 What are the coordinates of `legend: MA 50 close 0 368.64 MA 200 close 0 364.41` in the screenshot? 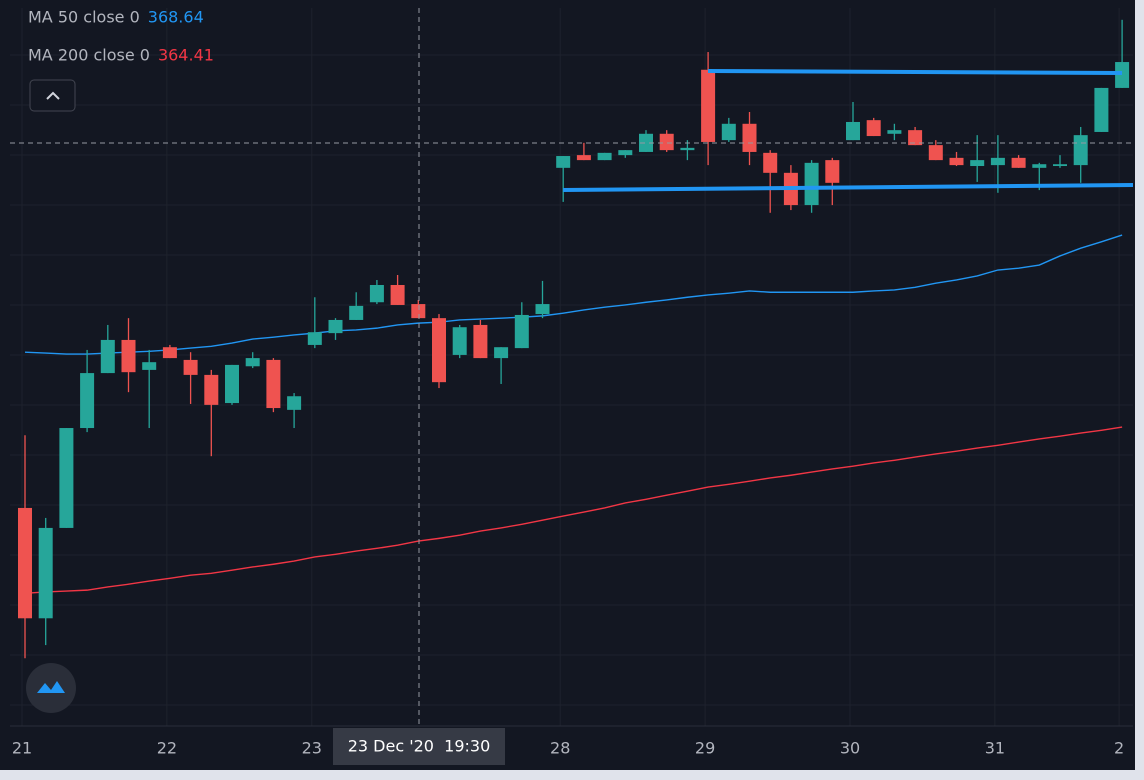 It's located at (121, 36).